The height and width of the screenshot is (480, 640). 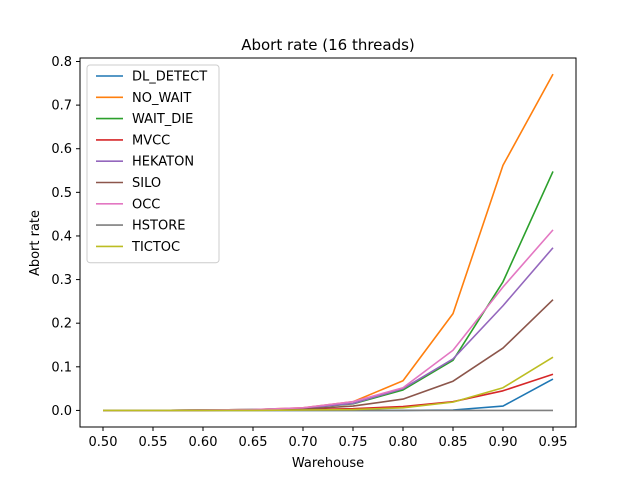 I want to click on legend-box, so click(x=153, y=164).